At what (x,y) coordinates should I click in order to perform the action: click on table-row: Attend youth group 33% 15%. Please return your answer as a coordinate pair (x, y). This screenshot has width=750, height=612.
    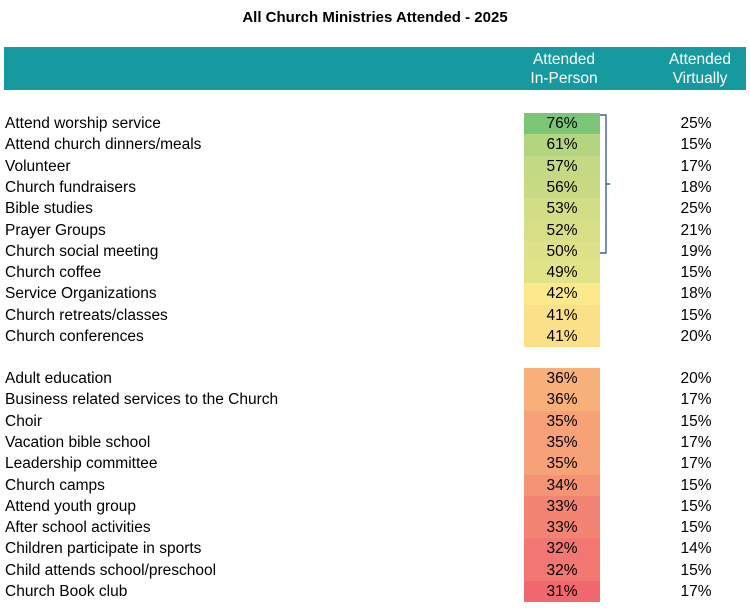
    Looking at the image, I should click on (375, 506).